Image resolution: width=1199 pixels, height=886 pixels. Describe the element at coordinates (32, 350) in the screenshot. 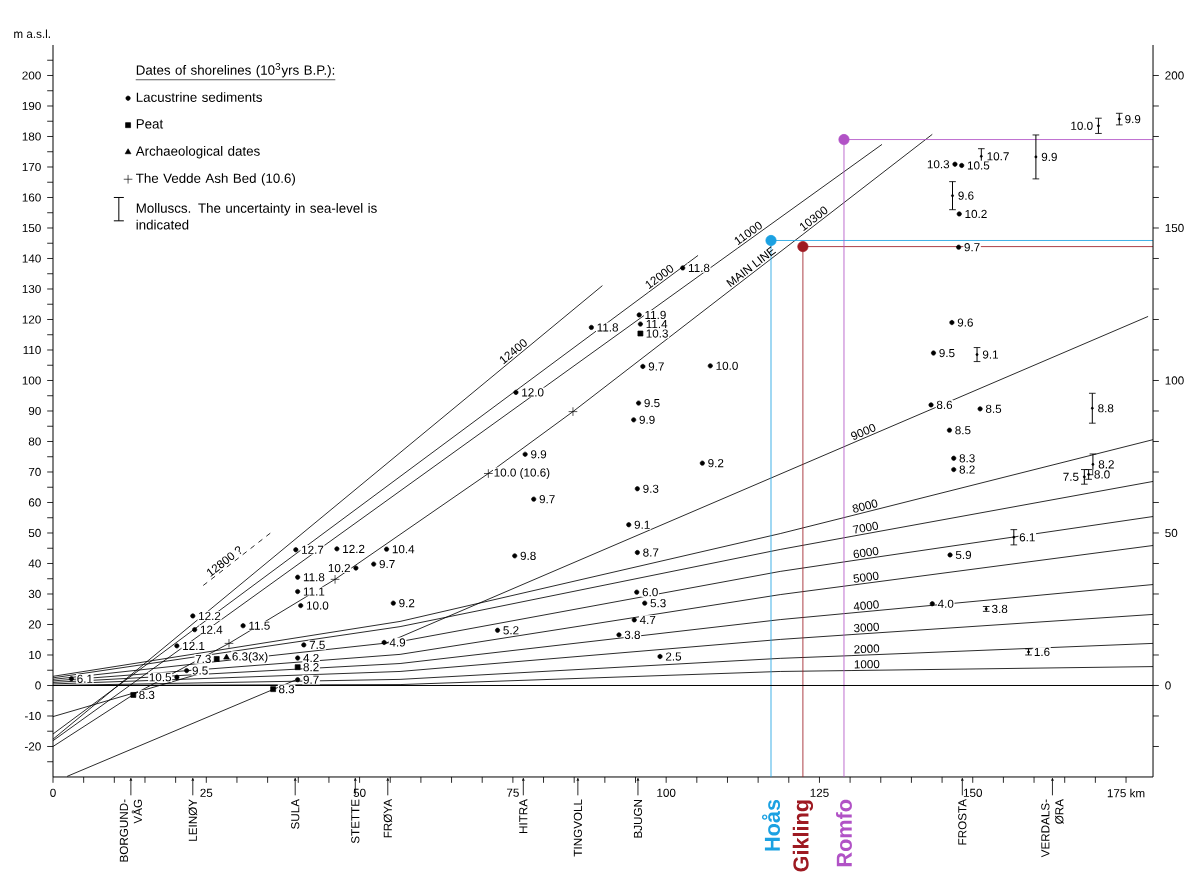

I see `y-tick-label: 110` at that location.